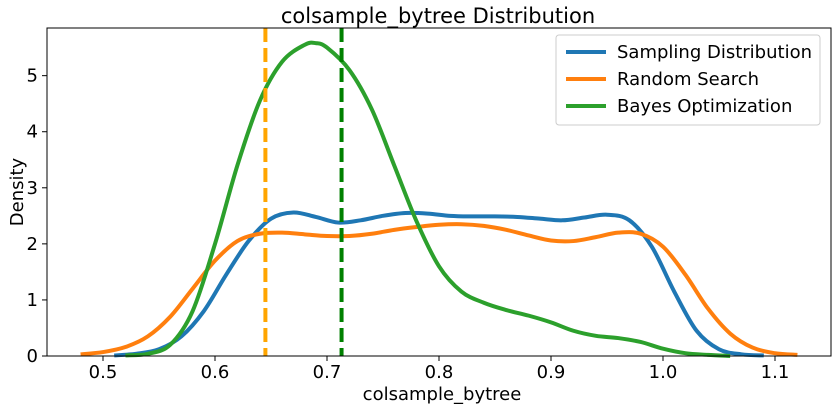  I want to click on y-tick-label: 4, so click(32, 132).